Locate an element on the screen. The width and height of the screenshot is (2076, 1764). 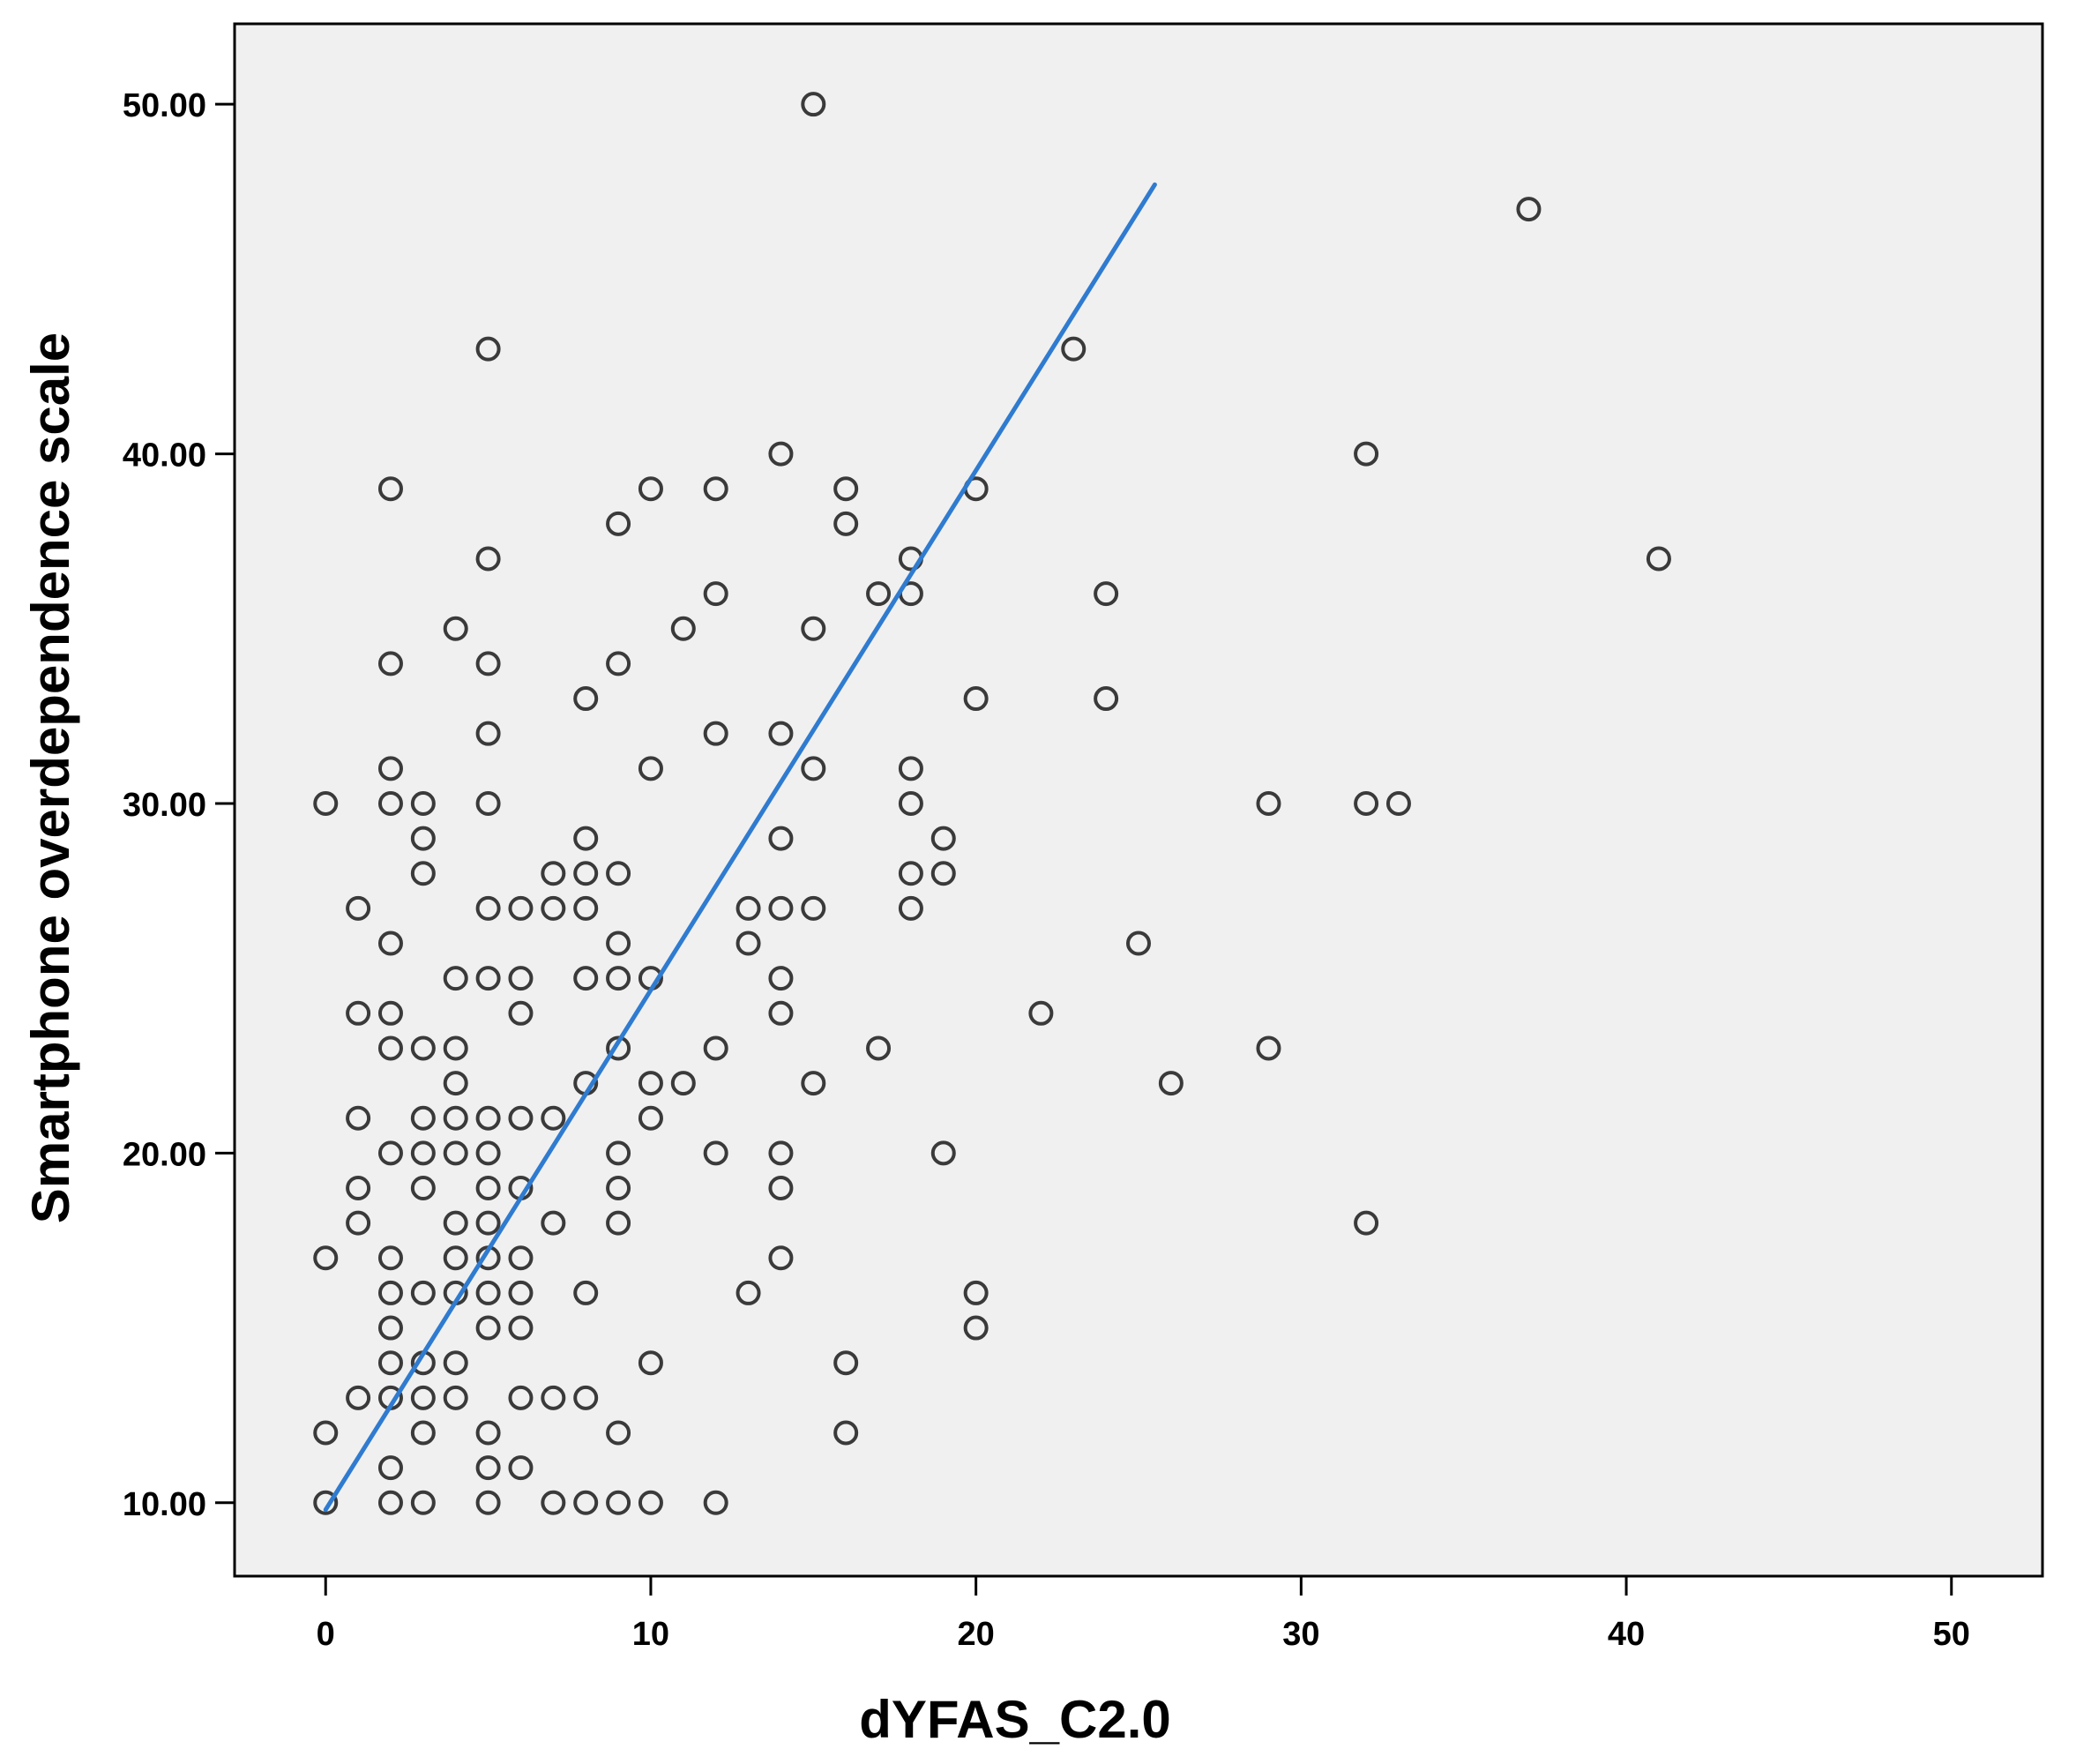
x-tick-label: 30 is located at coordinates (1300, 1634).